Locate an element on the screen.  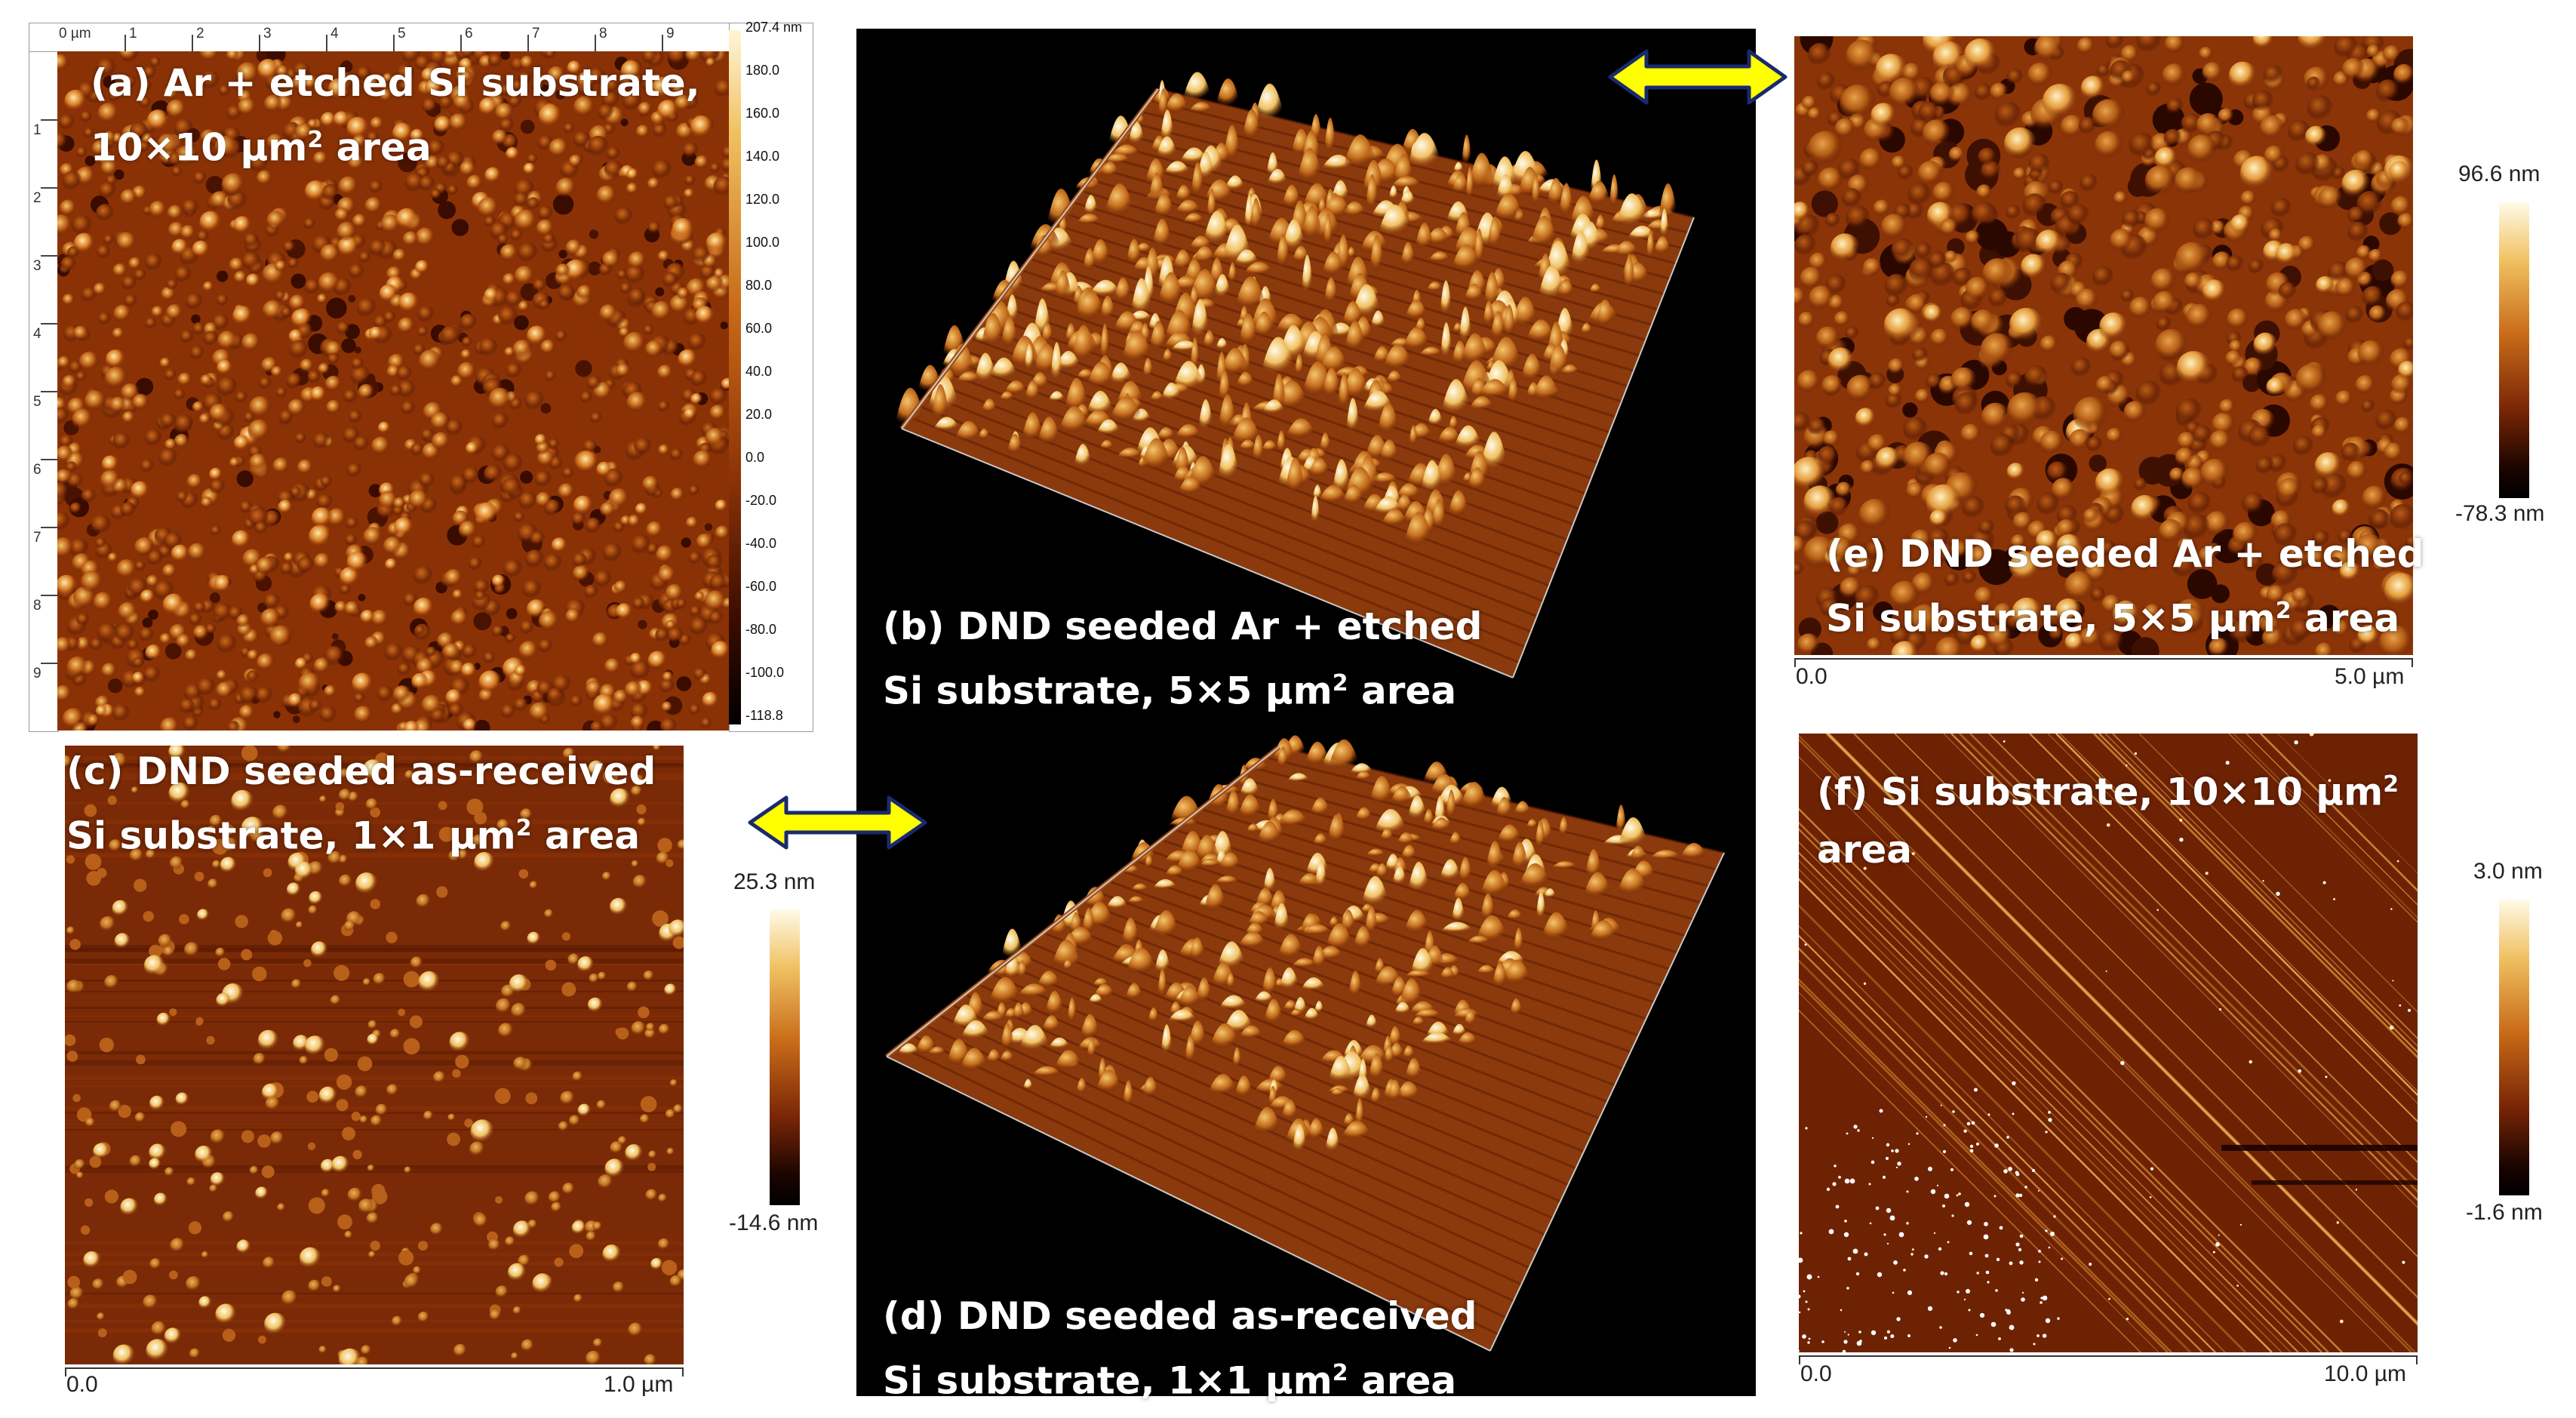
panel-a-afm-image is located at coordinates (393, 391).